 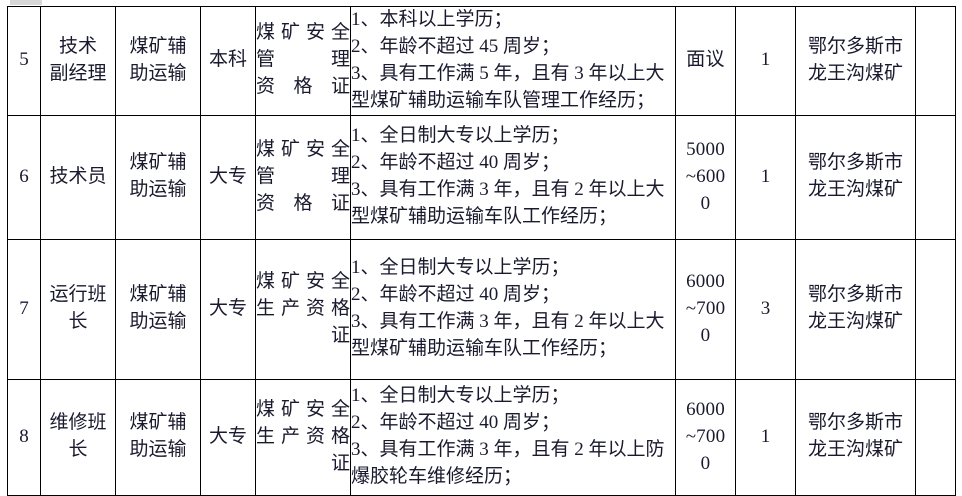 I want to click on post-line: 技术员, so click(x=78, y=176).